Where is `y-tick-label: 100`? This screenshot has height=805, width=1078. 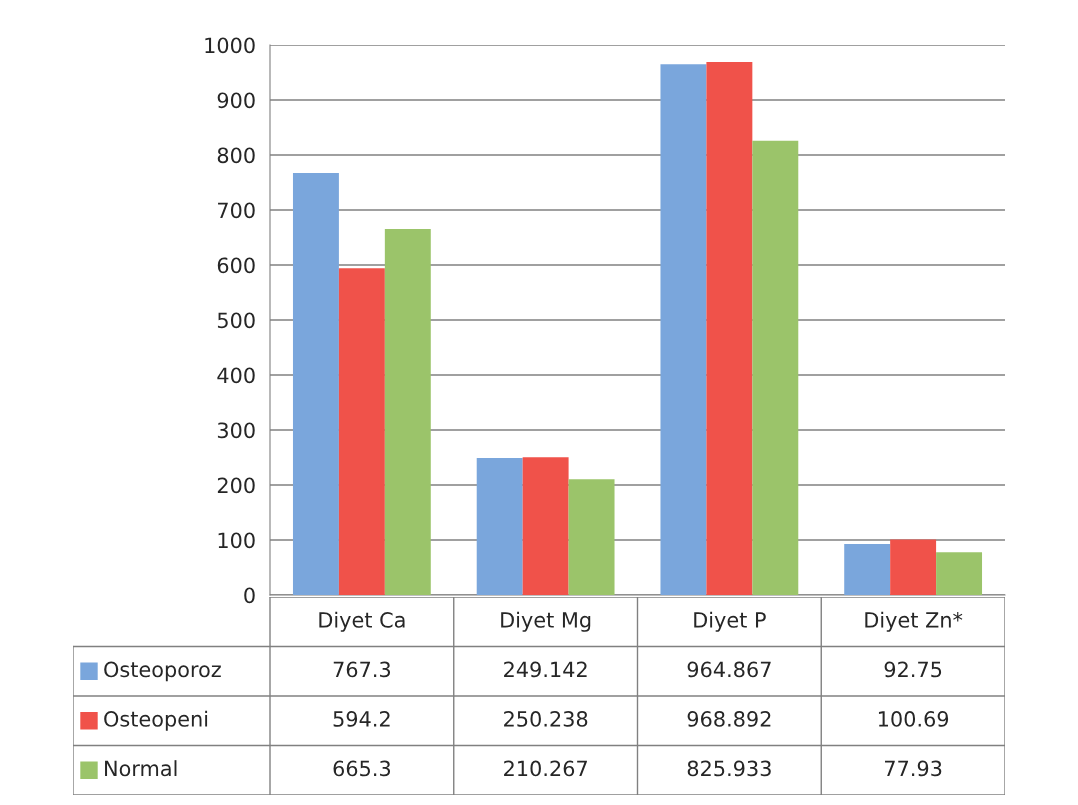 y-tick-label: 100 is located at coordinates (236, 540).